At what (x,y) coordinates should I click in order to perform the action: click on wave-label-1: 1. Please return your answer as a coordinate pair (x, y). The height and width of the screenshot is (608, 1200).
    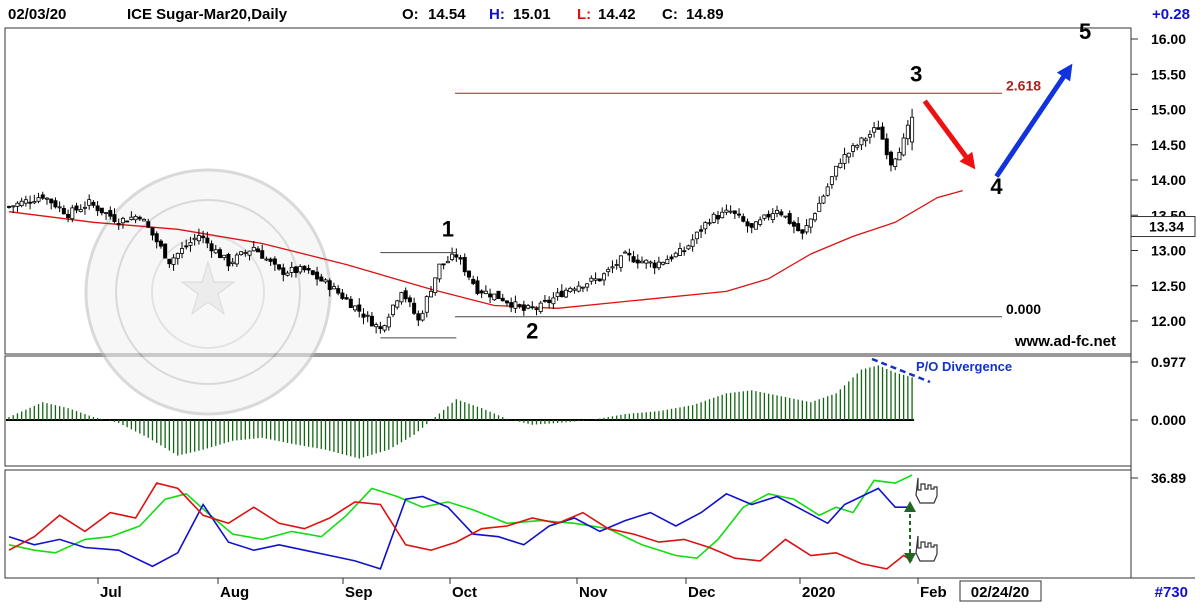
    Looking at the image, I should click on (448, 228).